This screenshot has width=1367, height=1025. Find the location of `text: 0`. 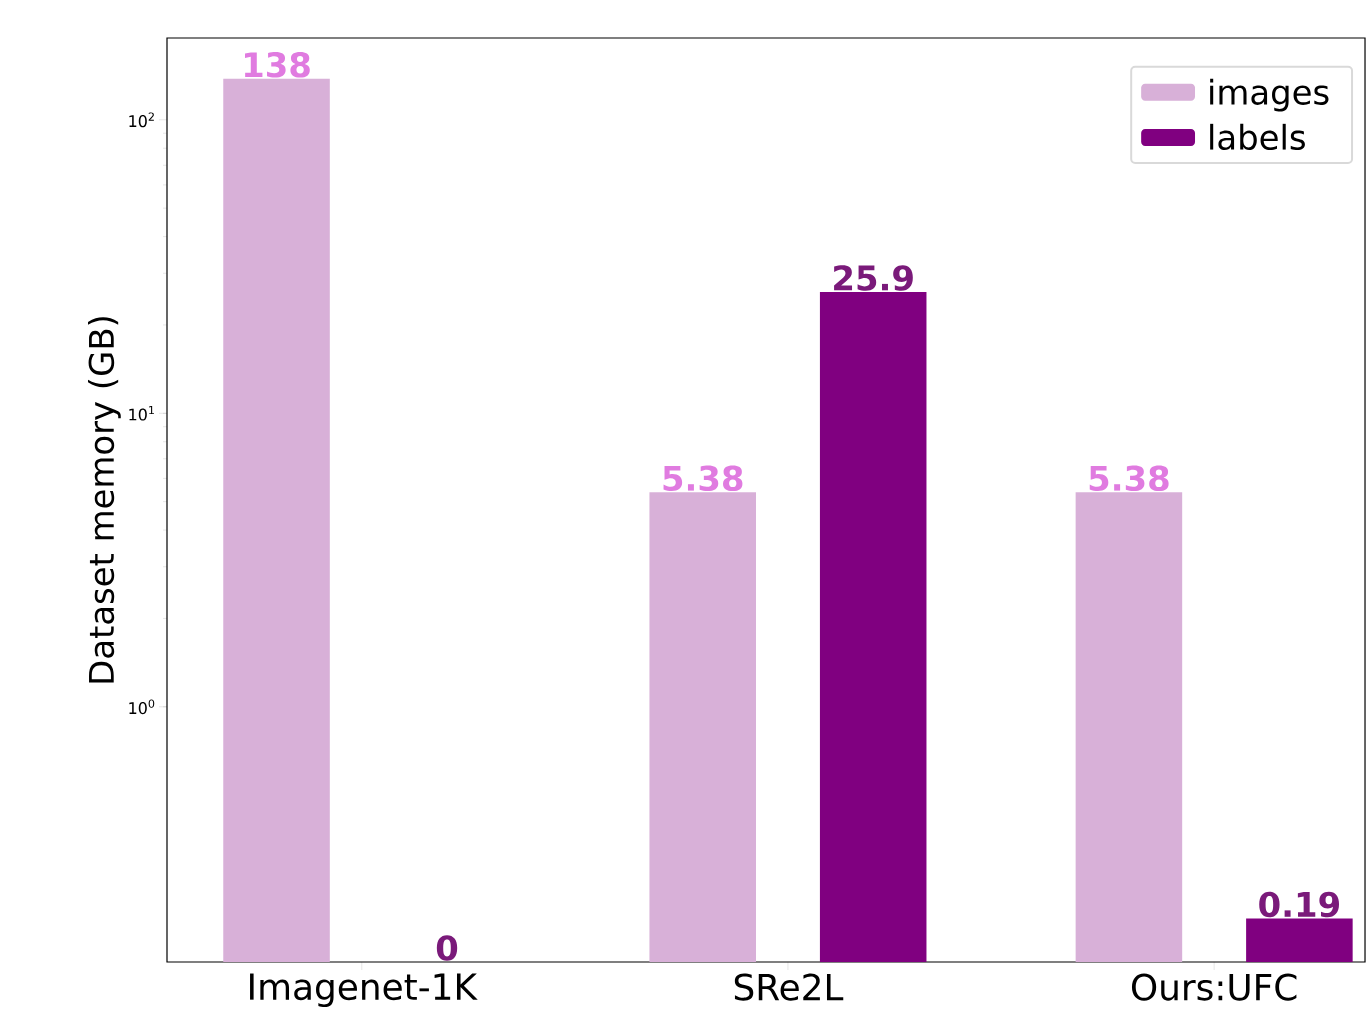

text: 0 is located at coordinates (447, 948).